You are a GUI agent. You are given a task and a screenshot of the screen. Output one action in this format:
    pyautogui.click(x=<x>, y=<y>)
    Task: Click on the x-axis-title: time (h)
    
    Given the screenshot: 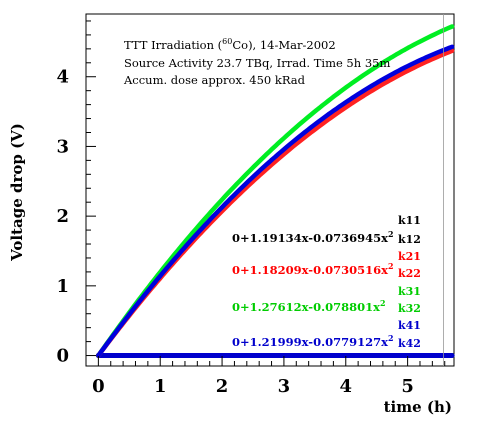 What is the action you would take?
    pyautogui.click(x=418, y=407)
    